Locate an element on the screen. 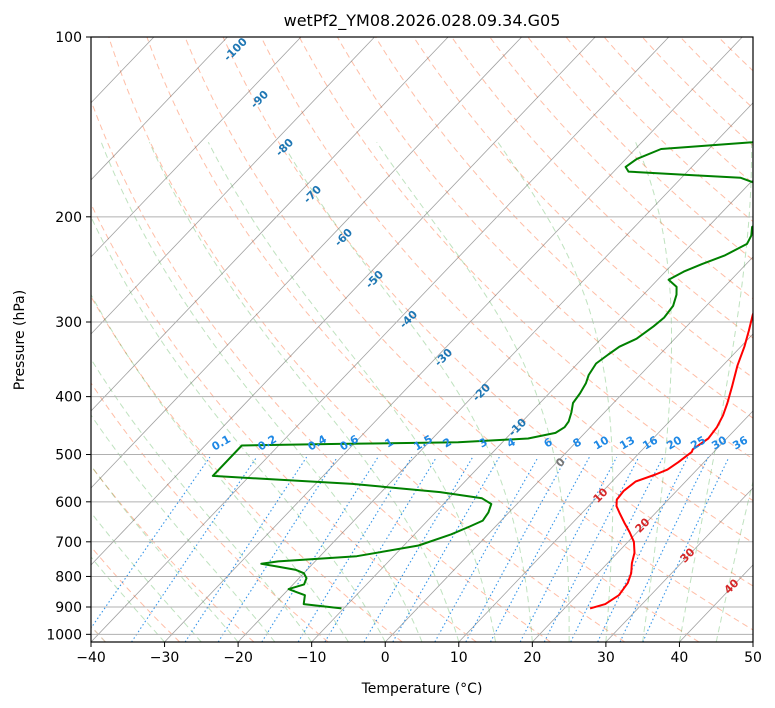 The image size is (775, 708). x-tick-label: −40 is located at coordinates (91, 658).